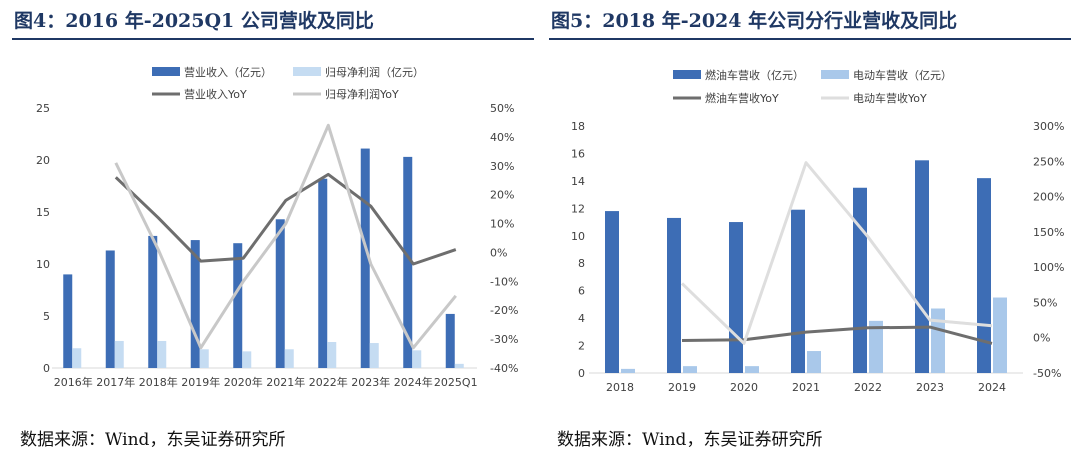 The width and height of the screenshot is (1080, 462). Describe the element at coordinates (243, 382) in the screenshot. I see `x-tick-label: 2020年` at that location.